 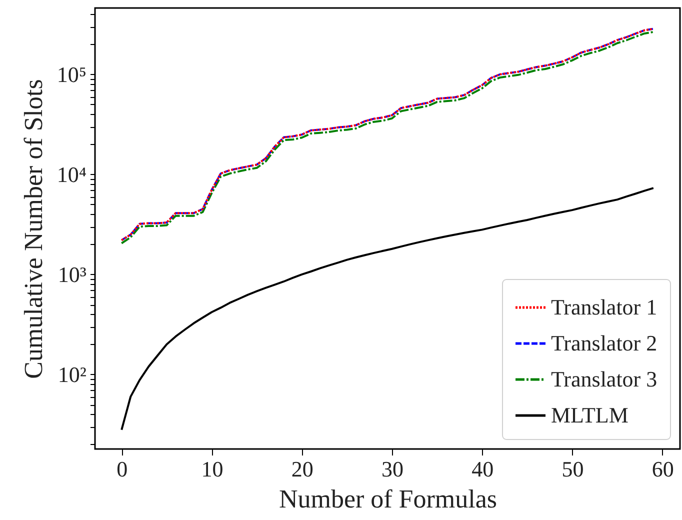 What do you see at coordinates (122, 469) in the screenshot?
I see `x-tick-label: 0` at bounding box center [122, 469].